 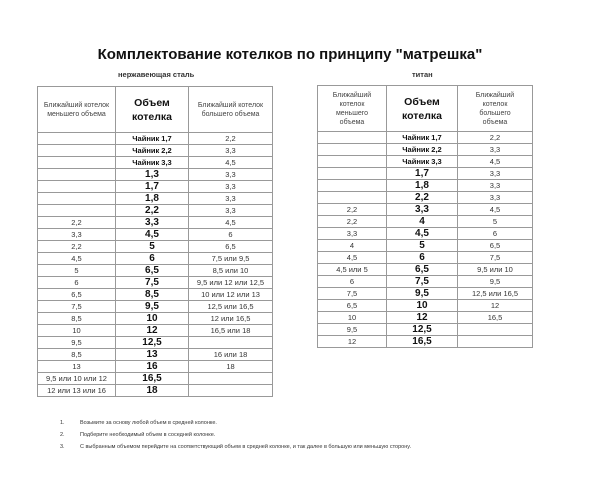 What do you see at coordinates (230, 258) in the screenshot?
I see `larger-volume-cell: 7,5 или 9,5` at bounding box center [230, 258].